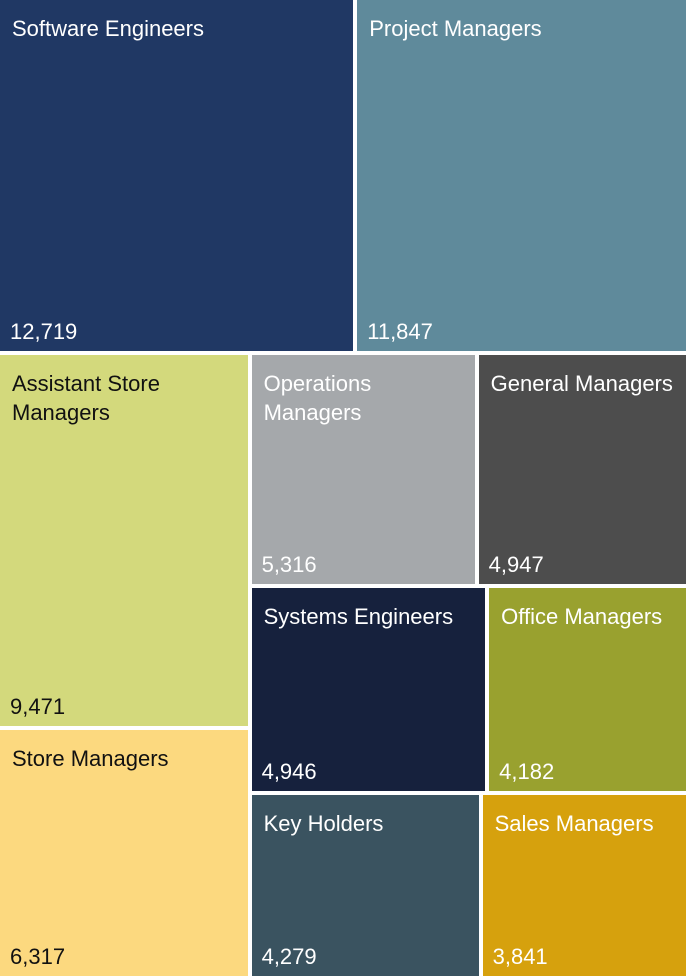 This screenshot has height=976, width=686. Describe the element at coordinates (124, 852) in the screenshot. I see `tile: Store Managers 6,317` at that location.